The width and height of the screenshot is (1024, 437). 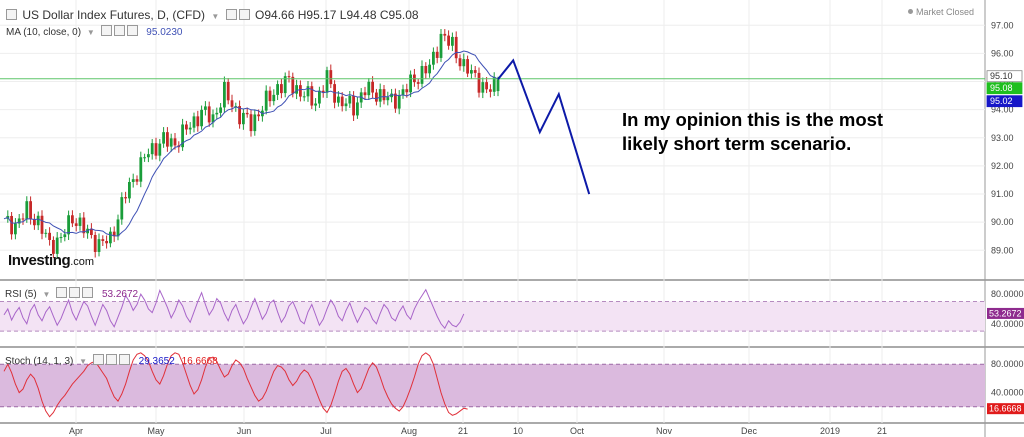 What do you see at coordinates (544, 126) in the screenshot?
I see `forecast-path` at bounding box center [544, 126].